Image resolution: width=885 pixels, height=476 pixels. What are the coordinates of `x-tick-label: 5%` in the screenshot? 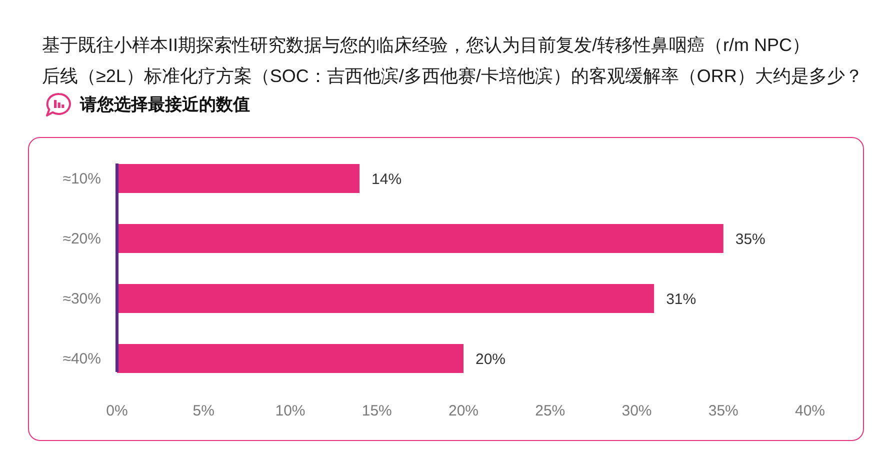 It's located at (203, 411).